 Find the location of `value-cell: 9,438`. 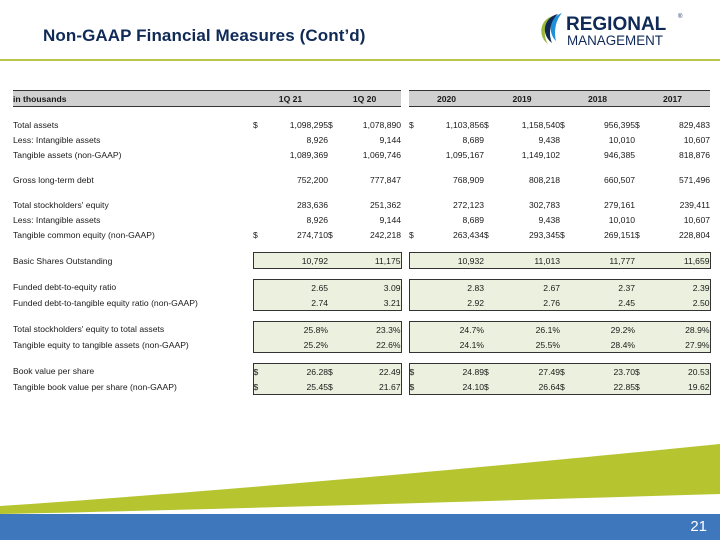

value-cell: 9,438 is located at coordinates (549, 219).